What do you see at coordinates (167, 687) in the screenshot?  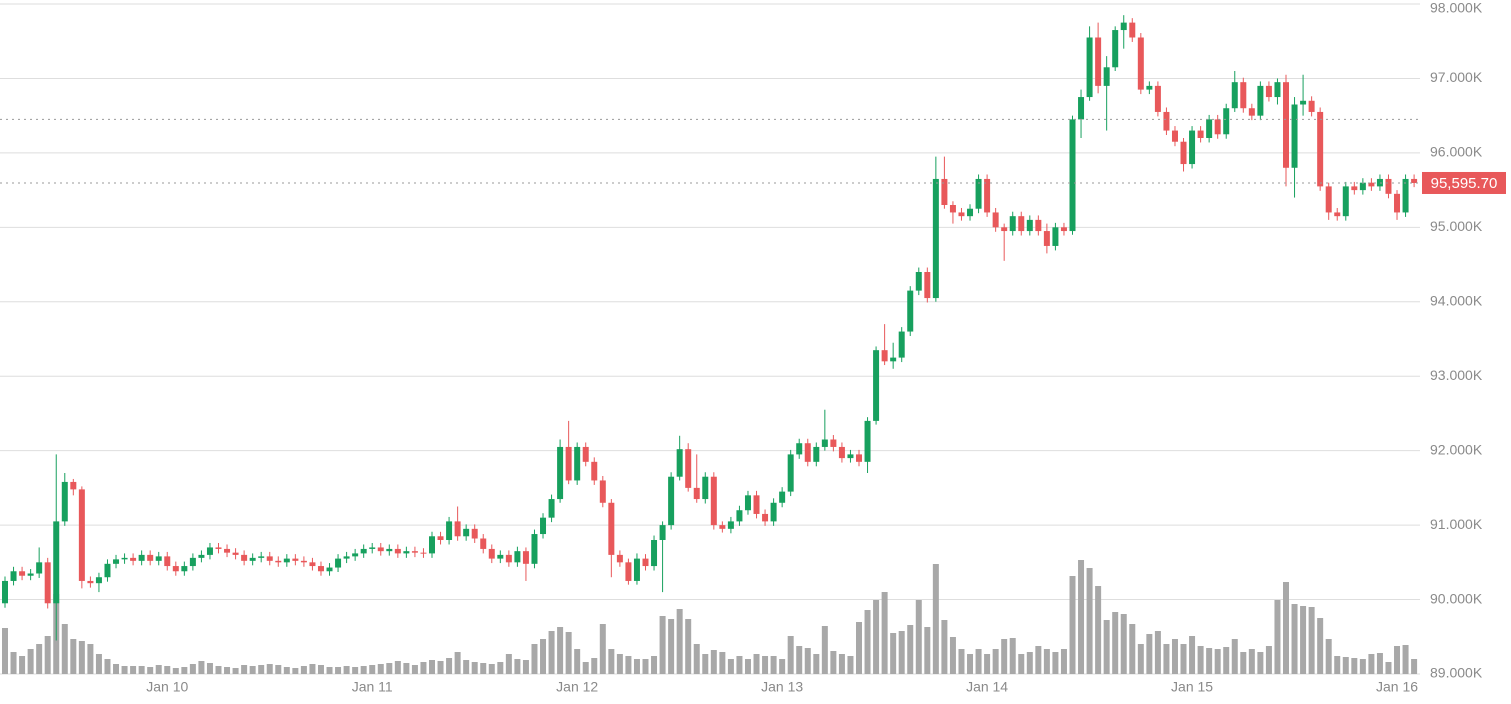 I see `x-tick-label: Jan 10` at bounding box center [167, 687].